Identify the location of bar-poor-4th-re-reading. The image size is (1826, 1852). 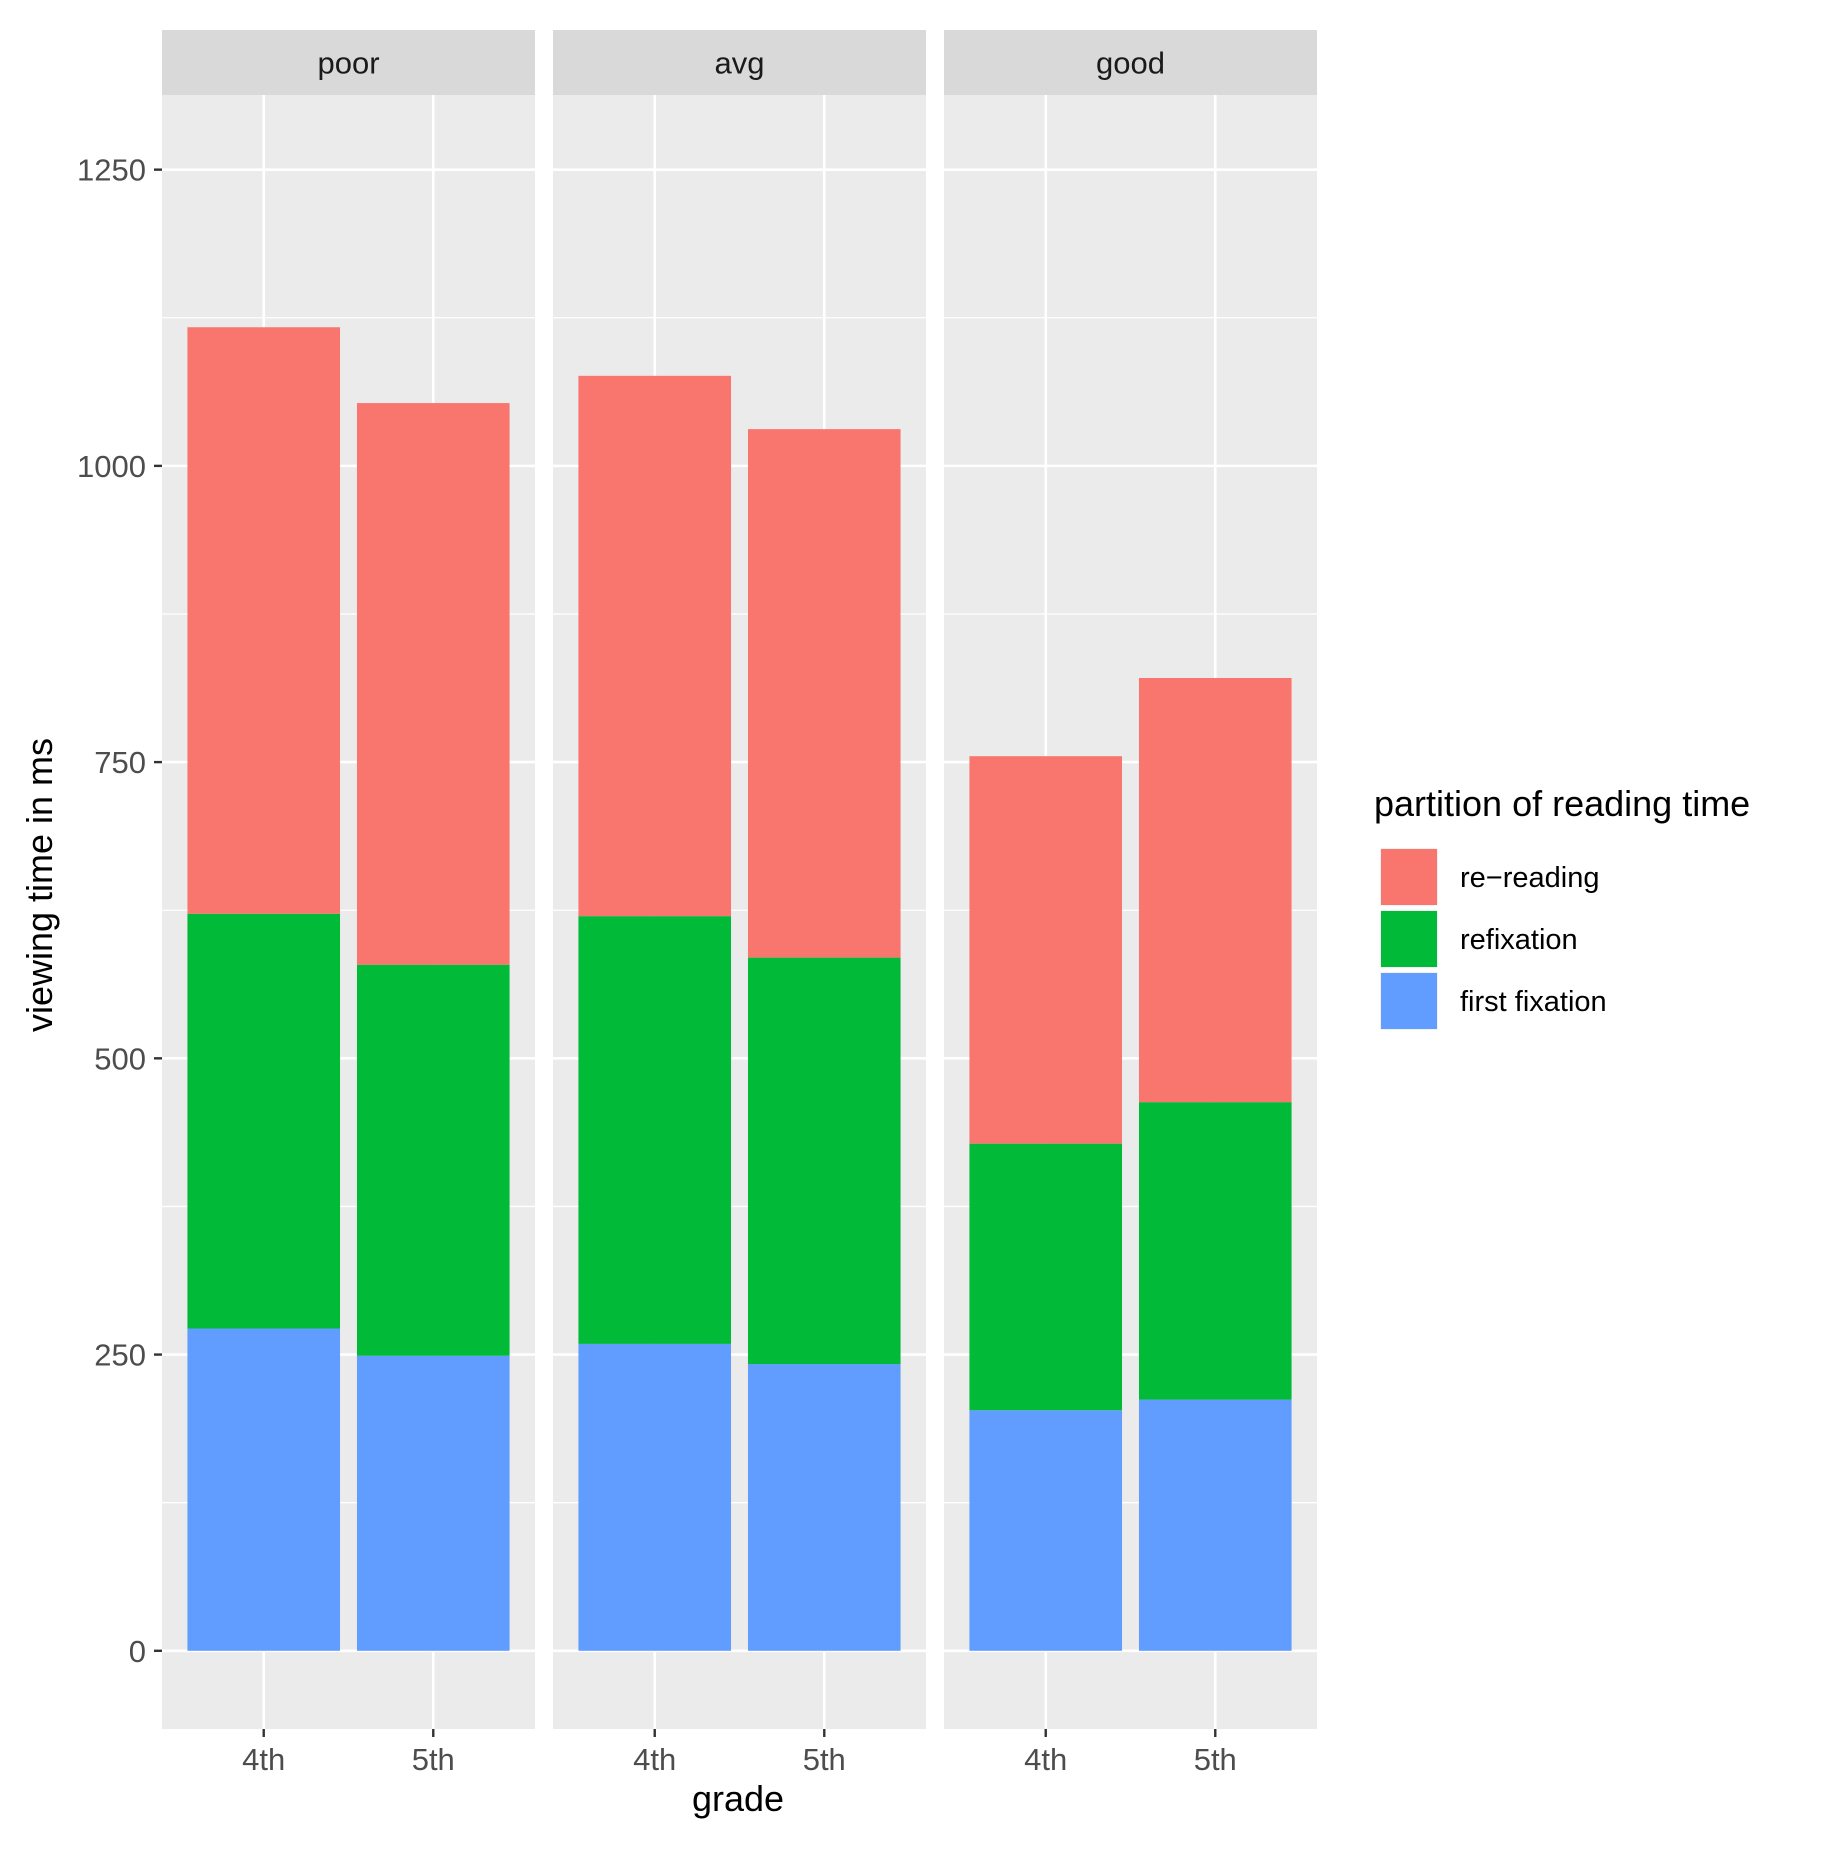
(264, 620).